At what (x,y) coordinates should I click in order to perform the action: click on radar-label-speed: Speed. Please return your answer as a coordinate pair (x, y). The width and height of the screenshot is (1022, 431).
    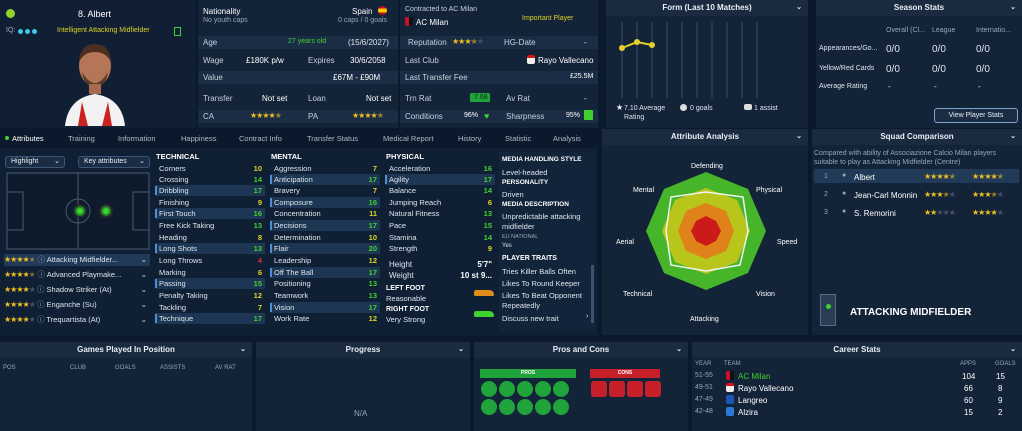
    Looking at the image, I should click on (787, 242).